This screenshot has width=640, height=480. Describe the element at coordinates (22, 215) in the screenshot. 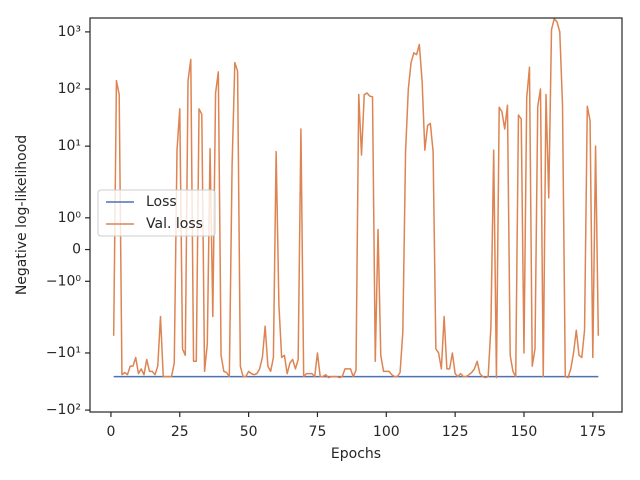

I see `y-axis-label: Negative log-likelihood` at that location.